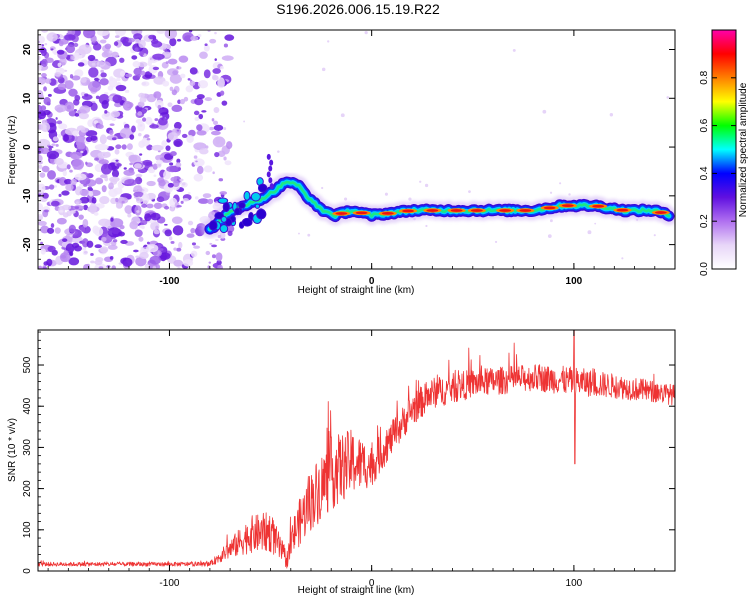 Image resolution: width=750 pixels, height=600 pixels. What do you see at coordinates (574, 583) in the screenshot?
I see `snr-x-tick-label: 100` at bounding box center [574, 583].